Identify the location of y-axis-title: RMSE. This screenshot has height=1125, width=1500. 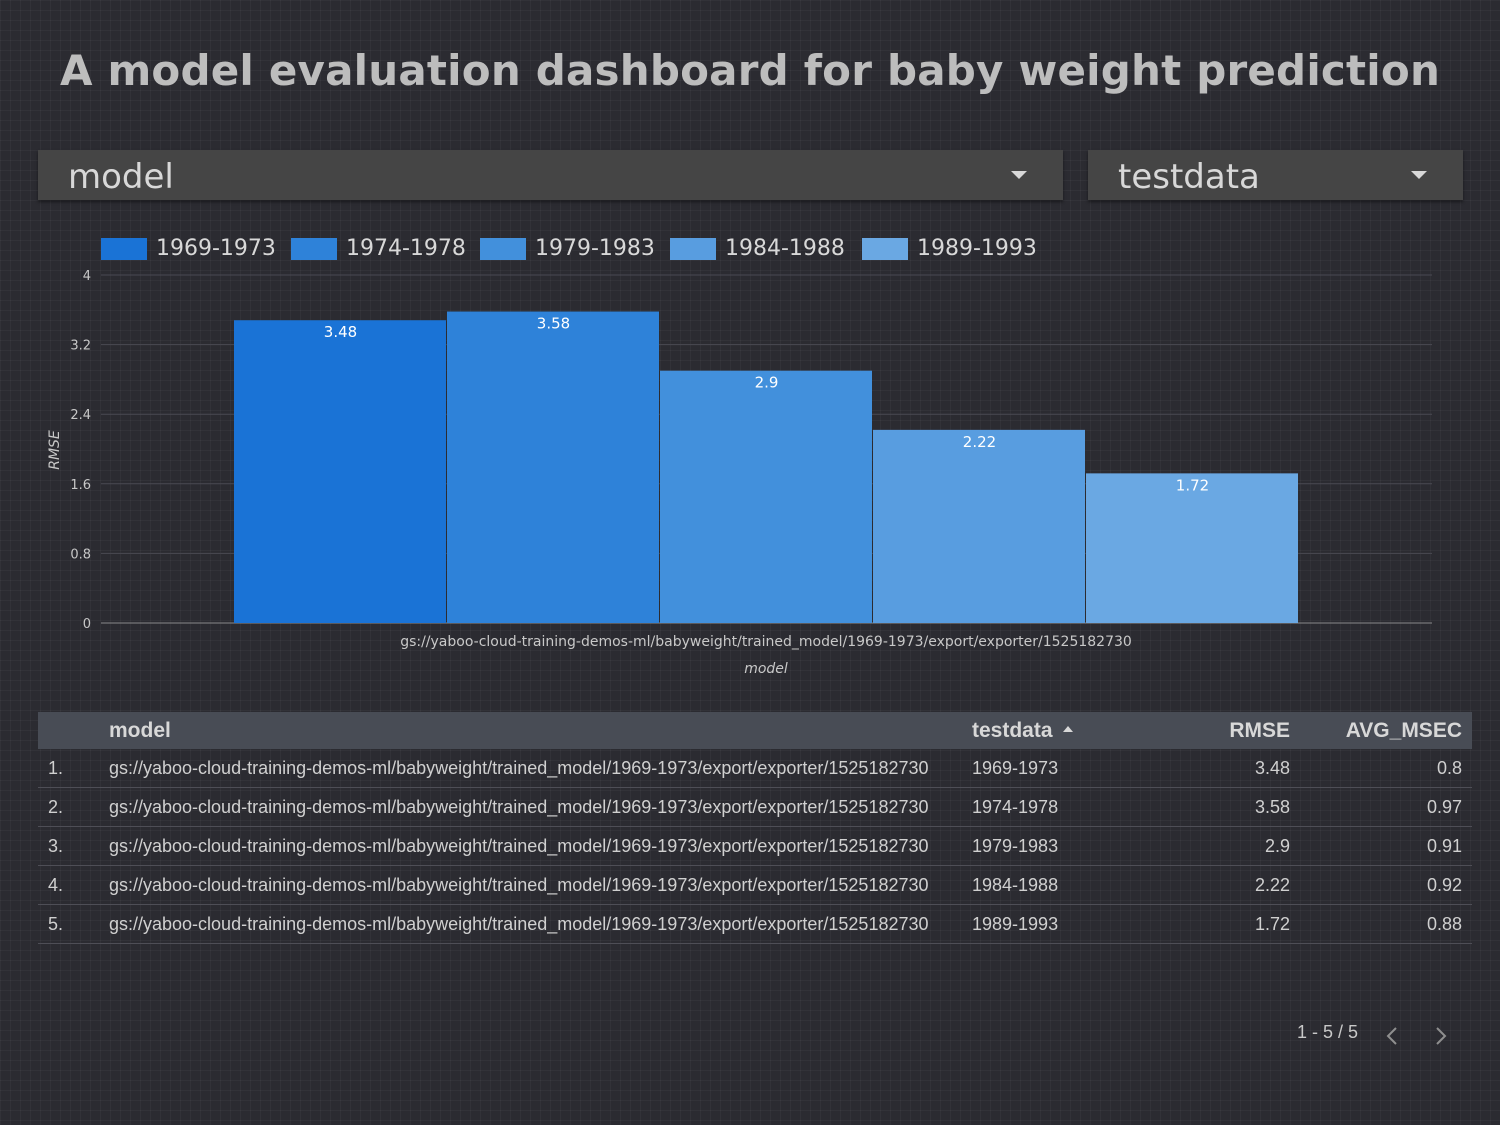
(55, 450).